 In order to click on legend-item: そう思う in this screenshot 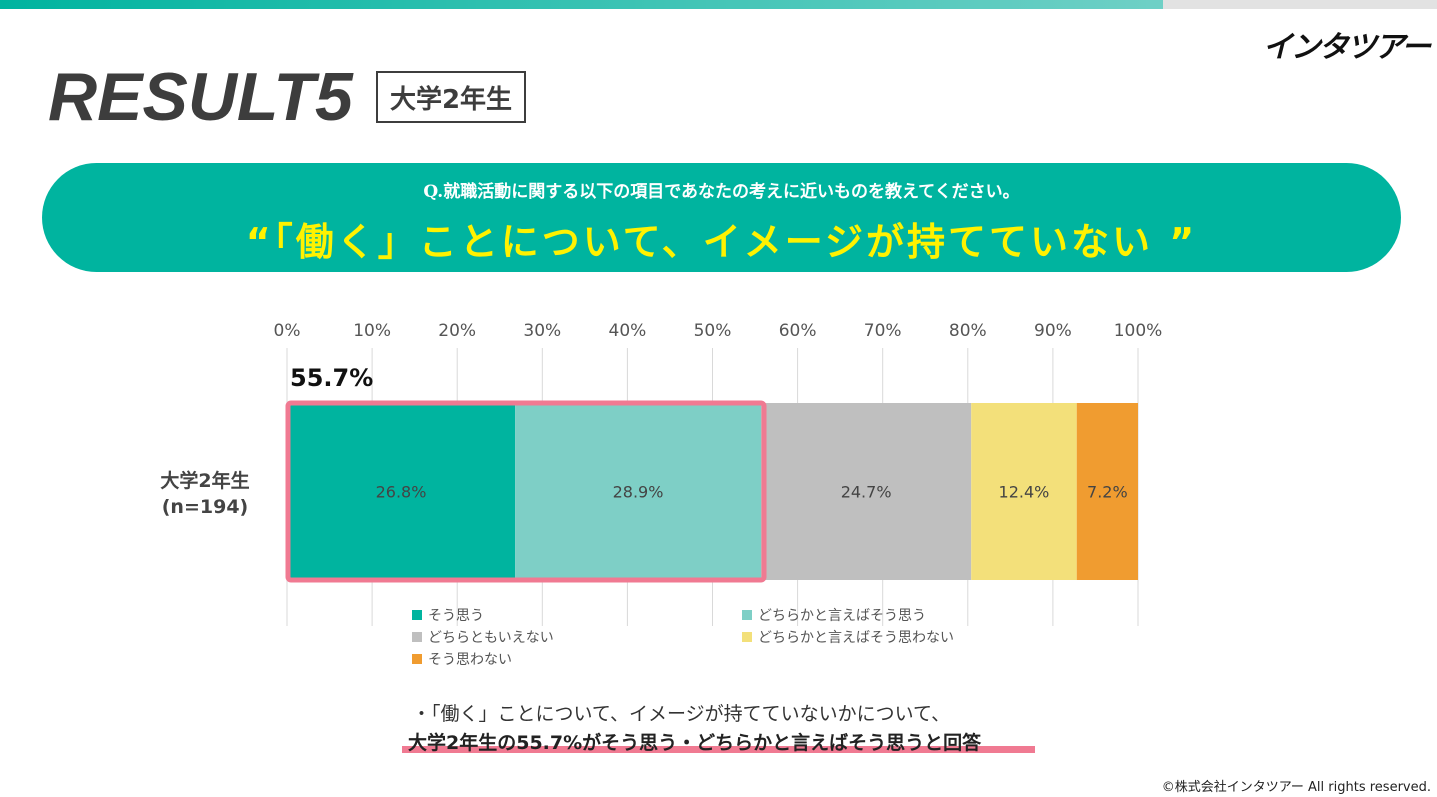, I will do `click(448, 615)`.